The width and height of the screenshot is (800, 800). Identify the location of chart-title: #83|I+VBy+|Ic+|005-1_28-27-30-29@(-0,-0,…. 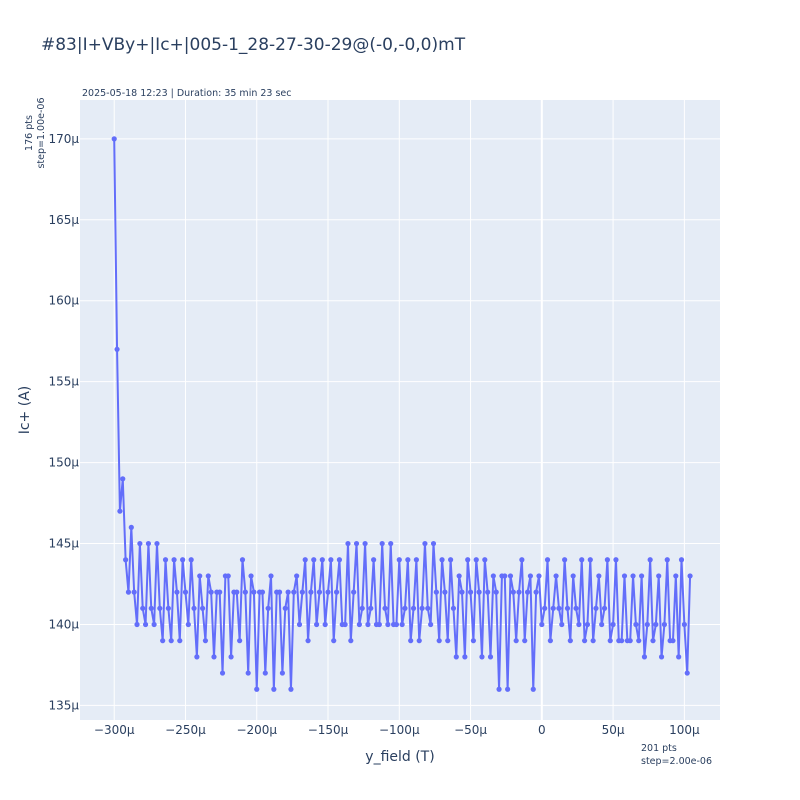
(253, 45).